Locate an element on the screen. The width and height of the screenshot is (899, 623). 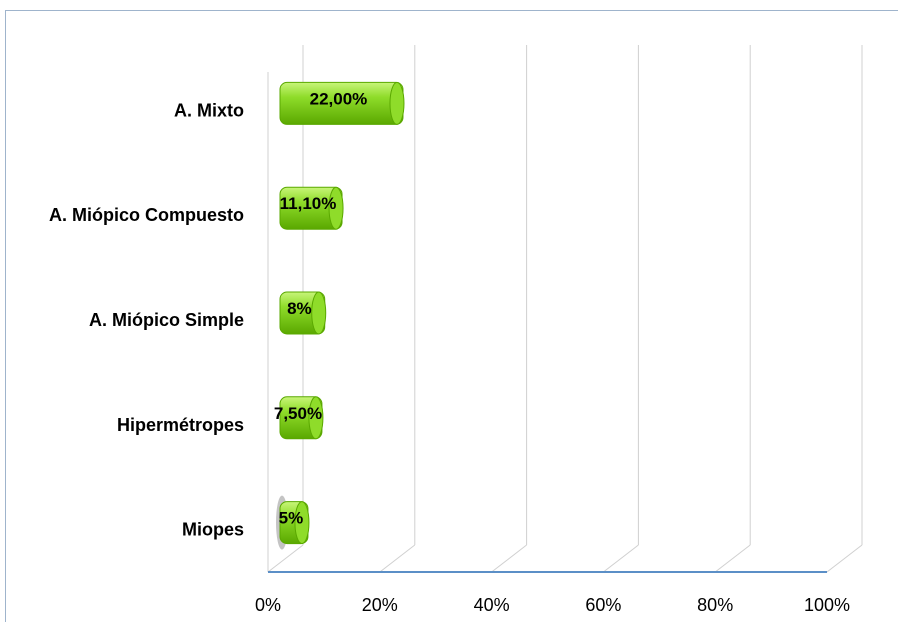
category-label: Miopes is located at coordinates (213, 530).